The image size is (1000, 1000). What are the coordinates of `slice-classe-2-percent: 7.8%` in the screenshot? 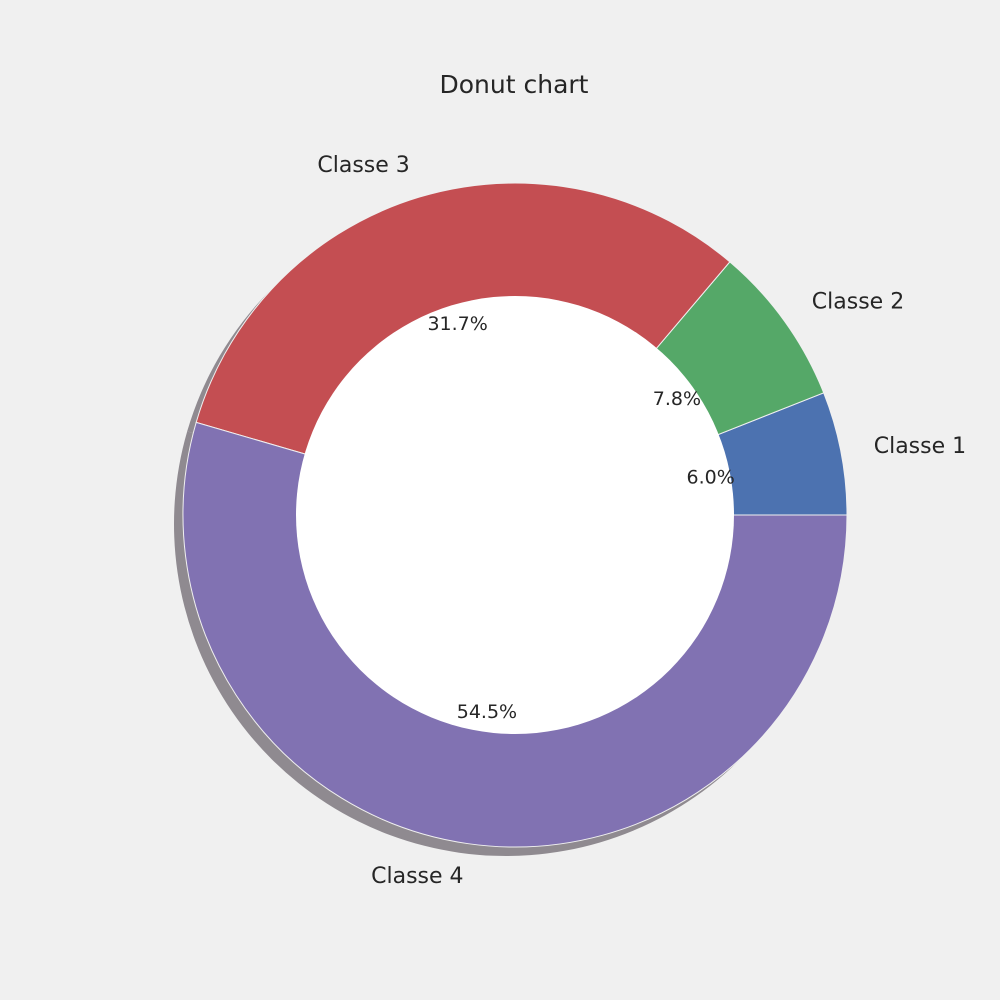 It's located at (677, 399).